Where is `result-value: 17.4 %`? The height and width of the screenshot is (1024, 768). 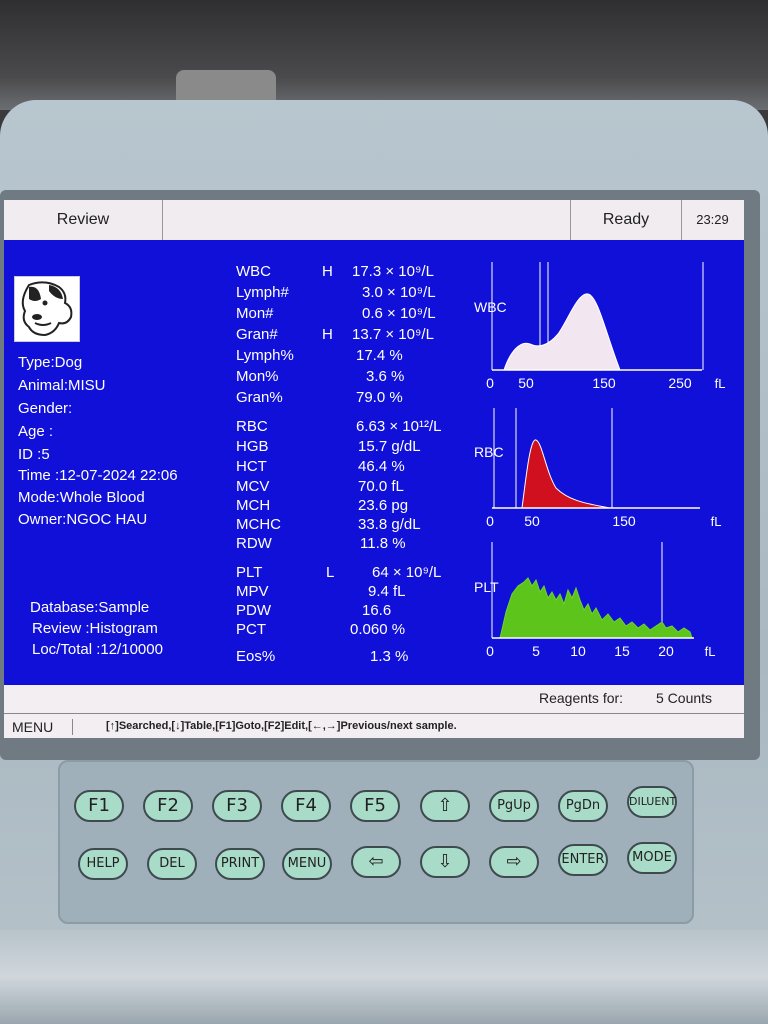
result-value: 17.4 % is located at coordinates (379, 355).